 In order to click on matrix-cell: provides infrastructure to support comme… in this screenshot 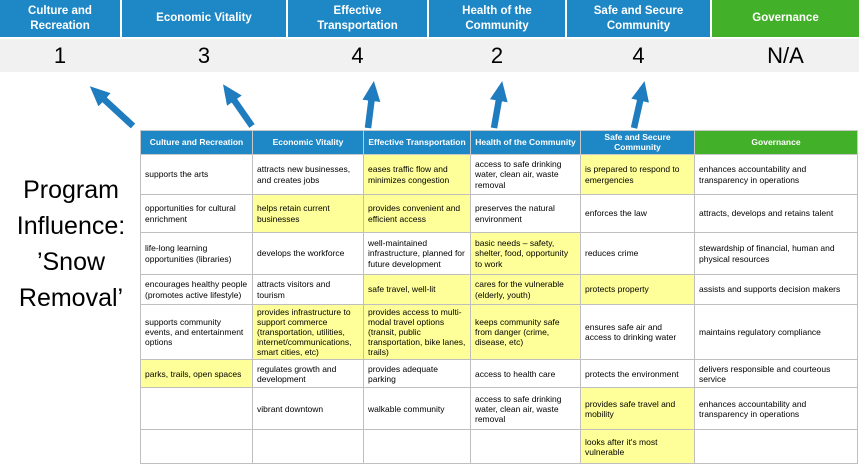, I will do `click(308, 332)`.